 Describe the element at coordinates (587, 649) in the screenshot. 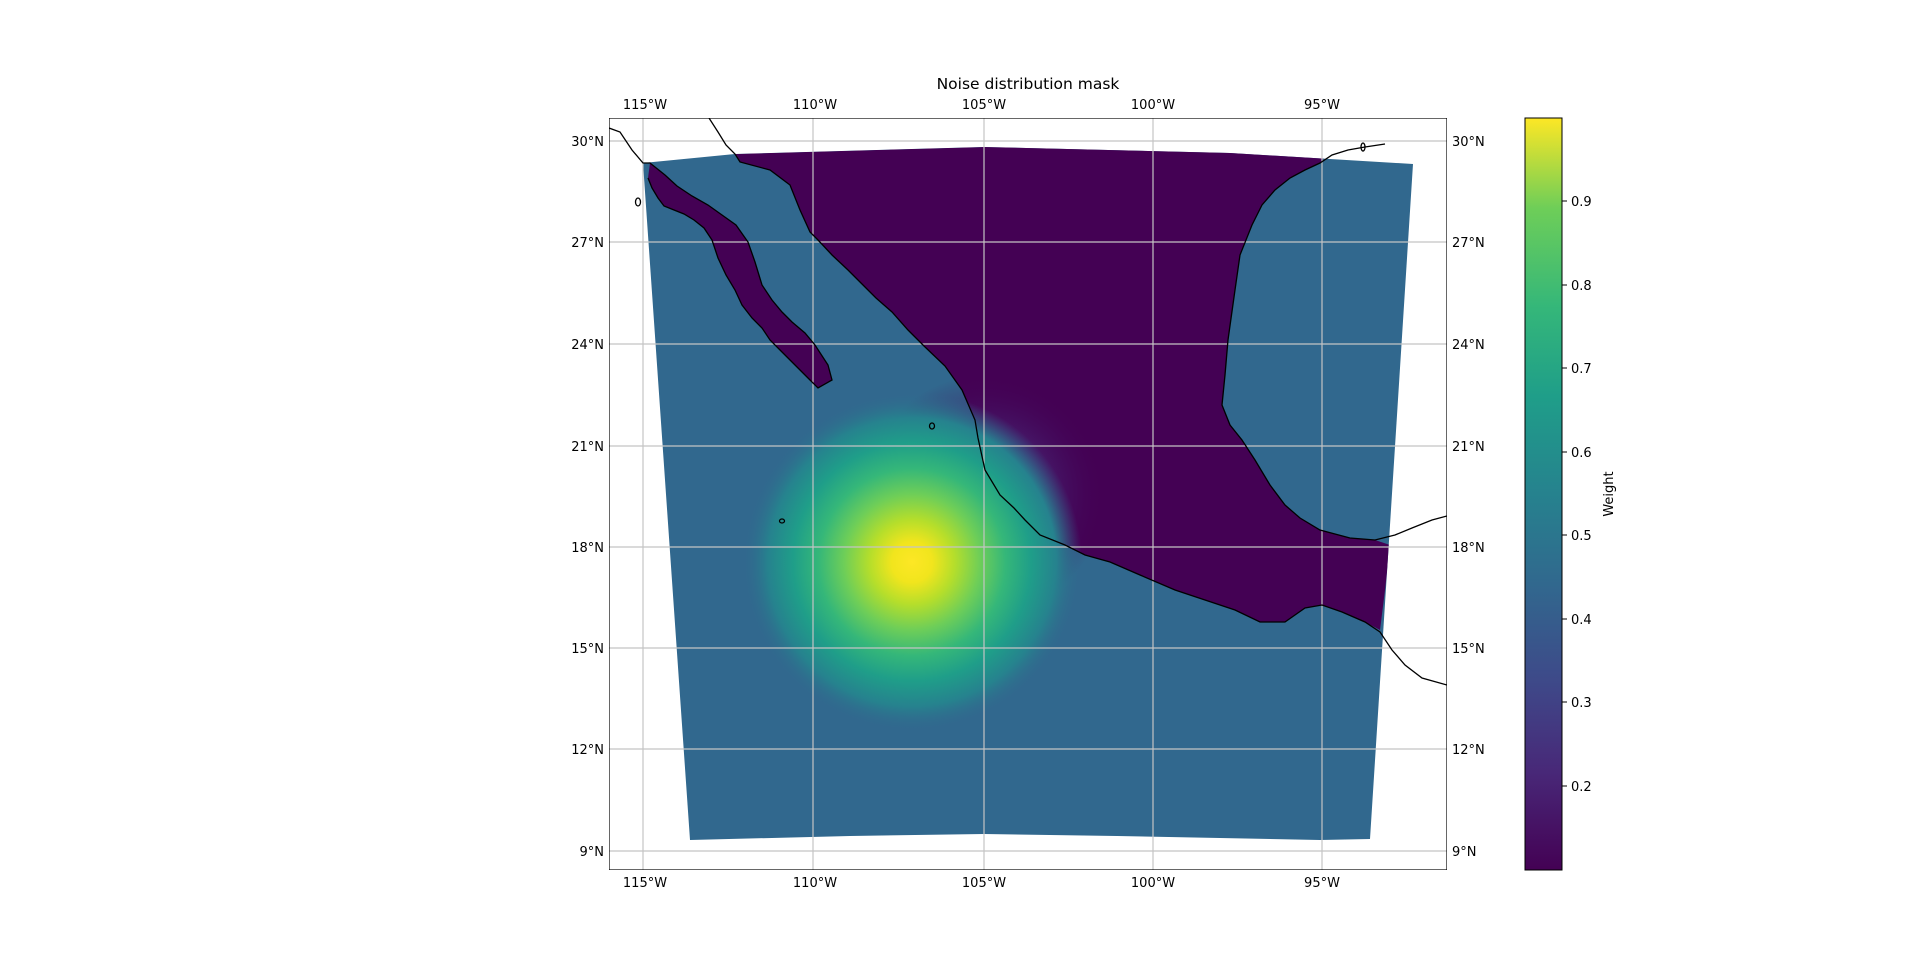

I see `lat-label-left-15: 15°N` at that location.